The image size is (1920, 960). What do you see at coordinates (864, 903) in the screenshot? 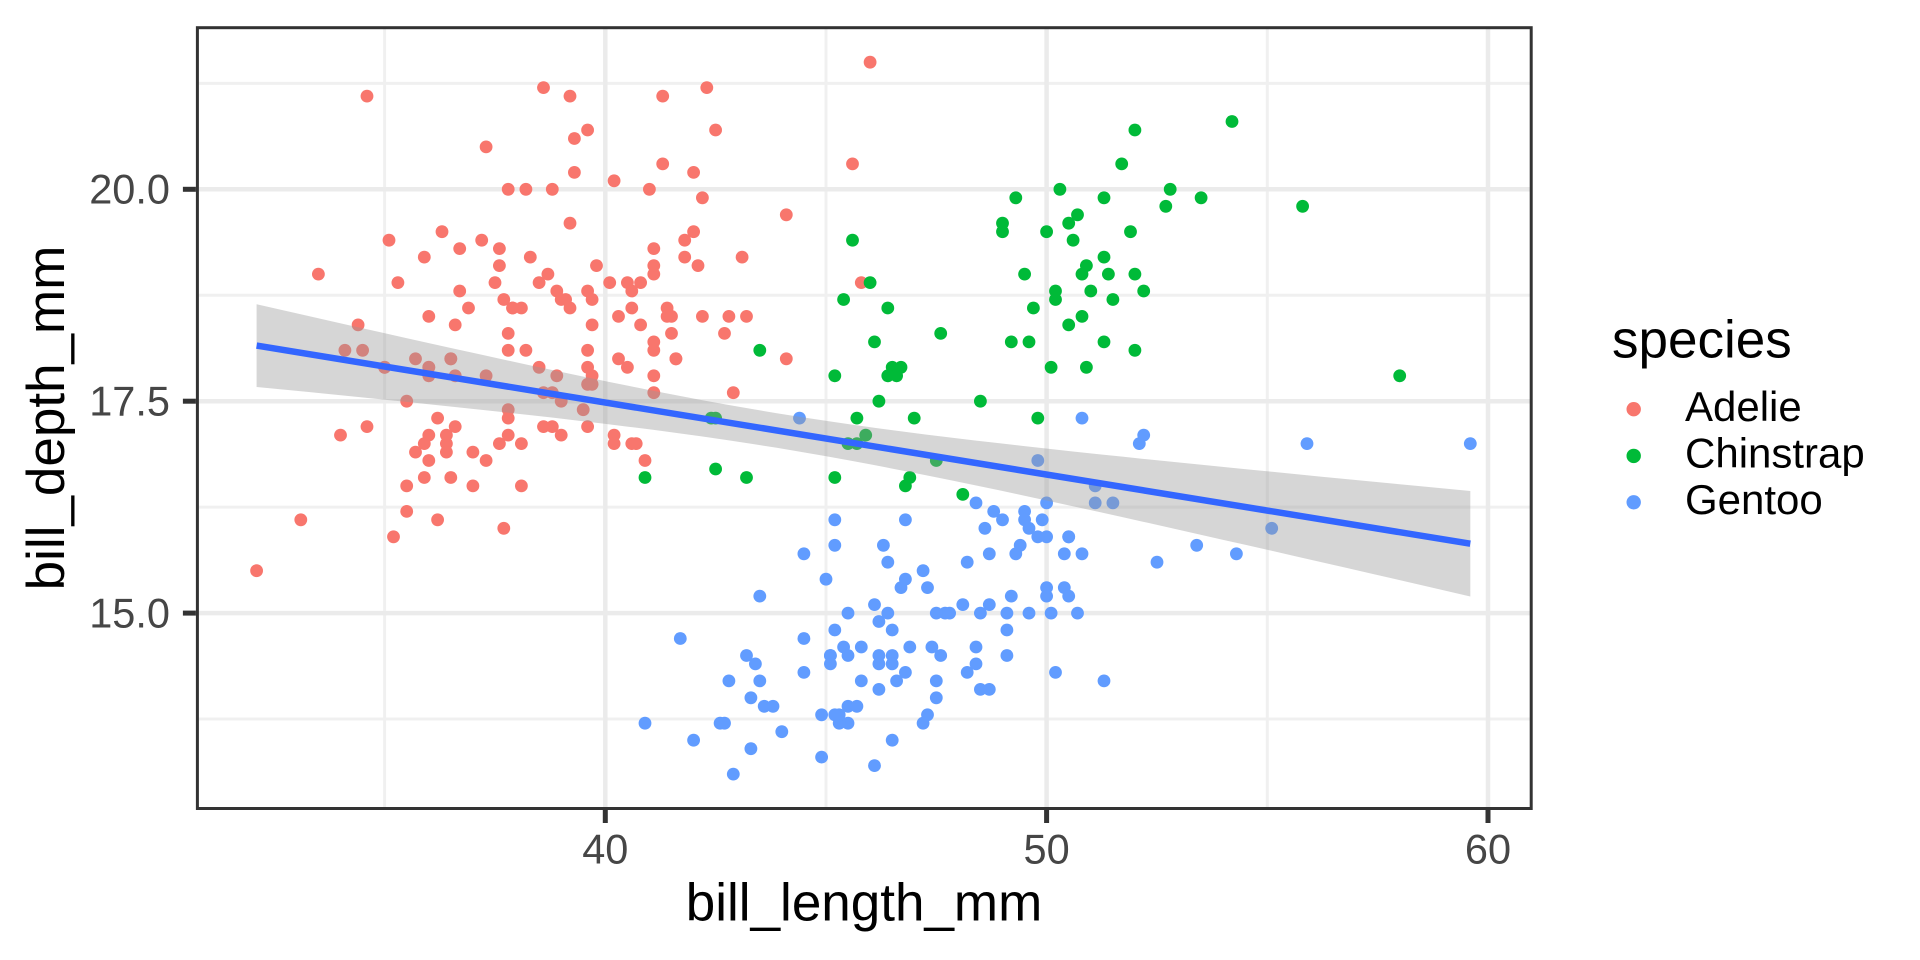
I see `svg-text: bill_length_mm` at bounding box center [864, 903].